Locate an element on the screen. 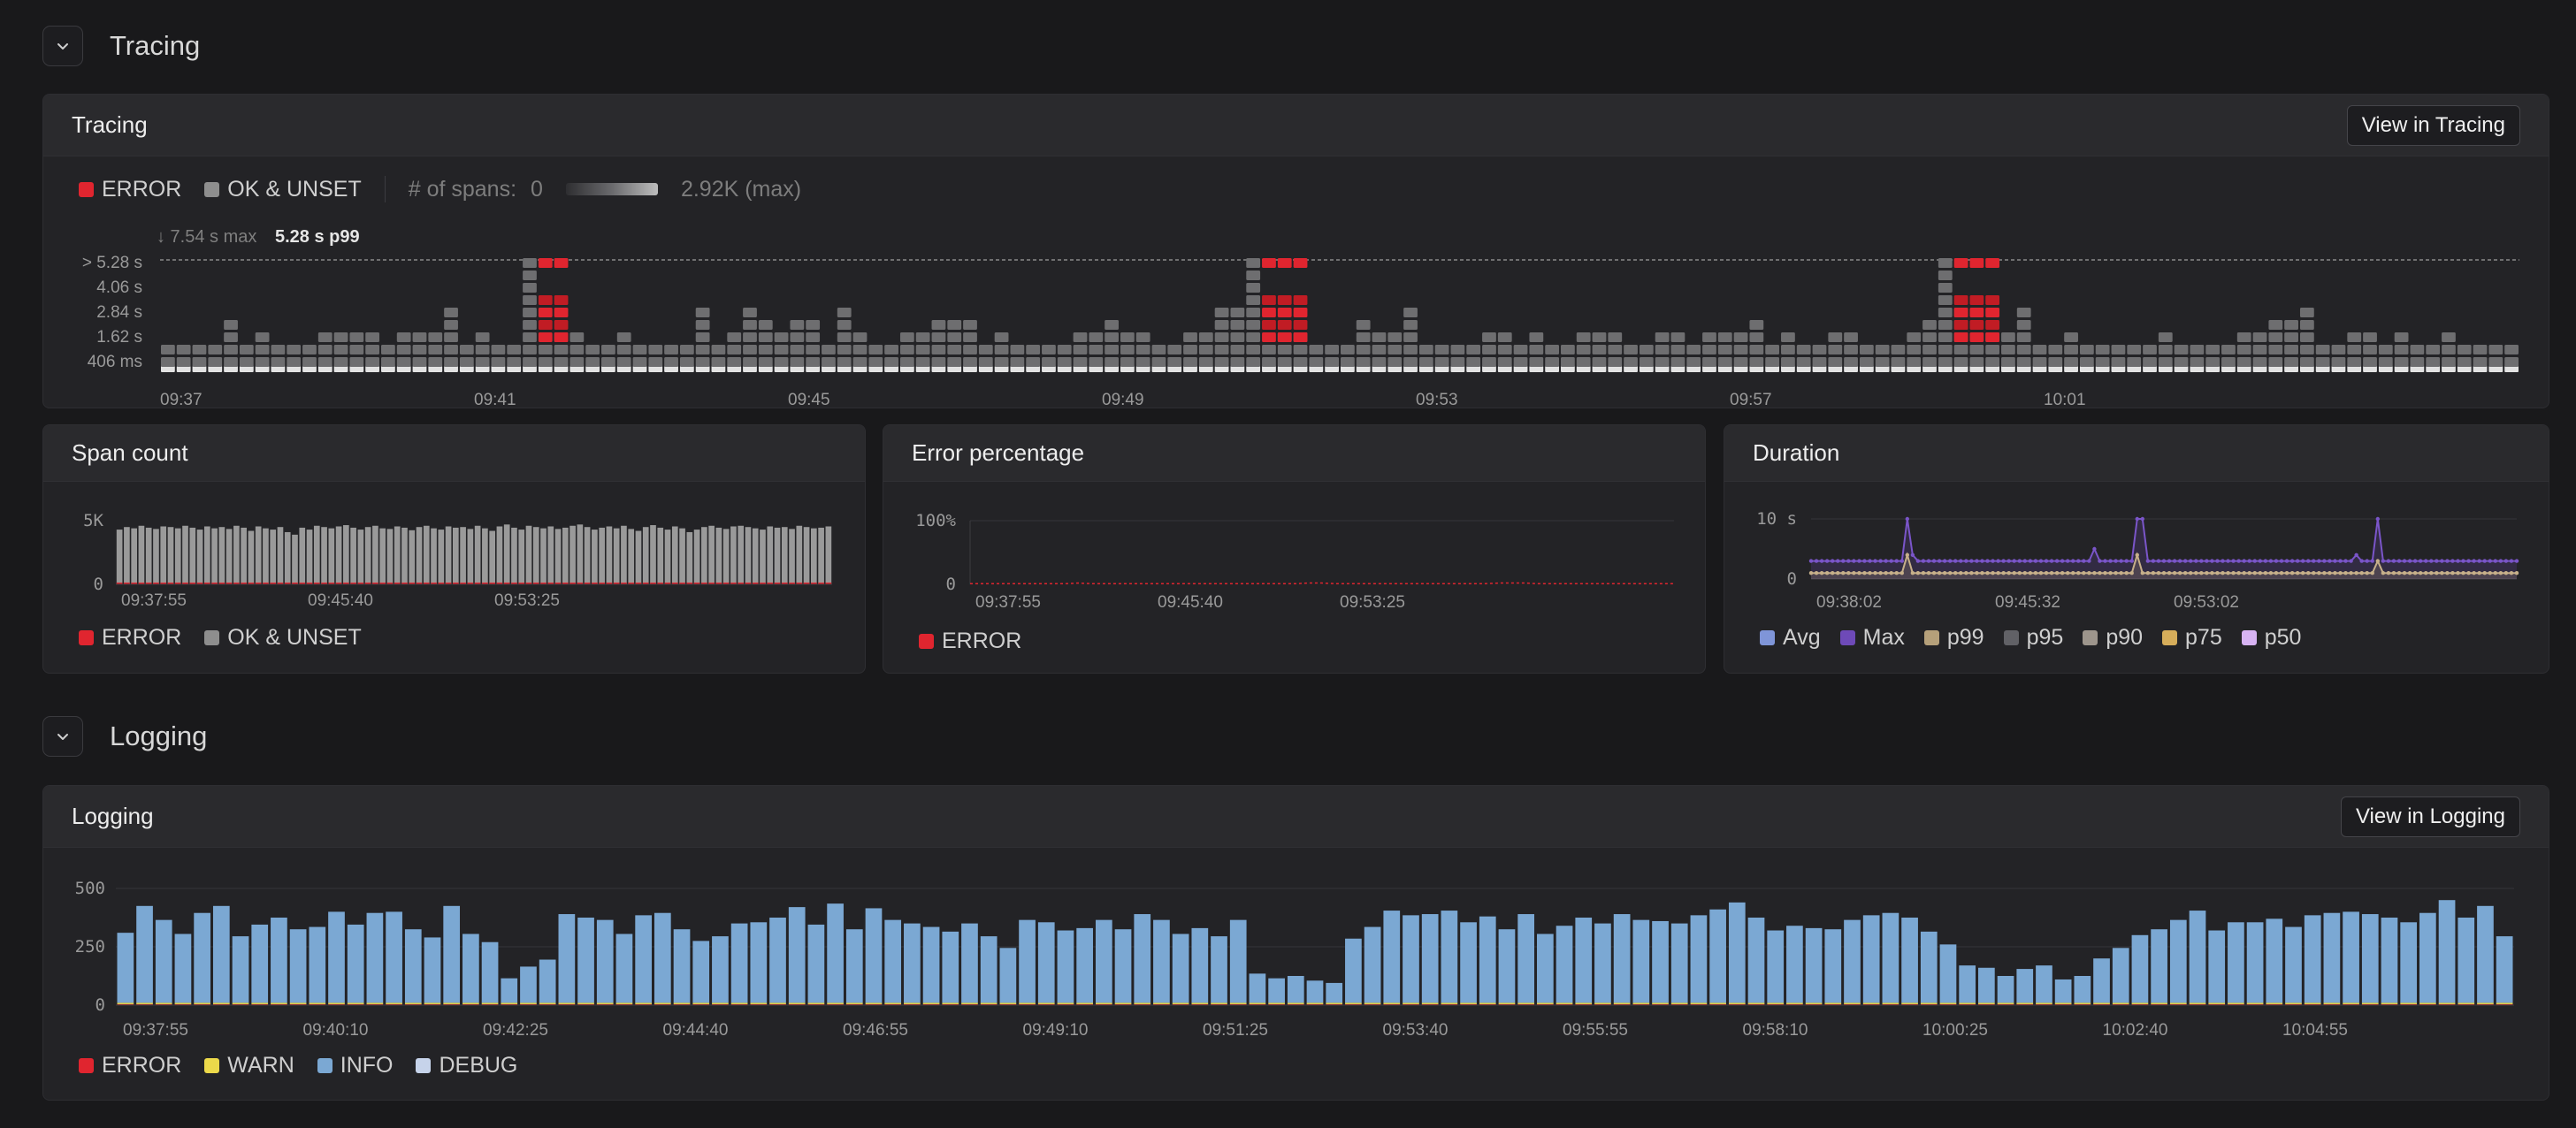 The height and width of the screenshot is (1128, 2576). error-swatch is located at coordinates (86, 189).